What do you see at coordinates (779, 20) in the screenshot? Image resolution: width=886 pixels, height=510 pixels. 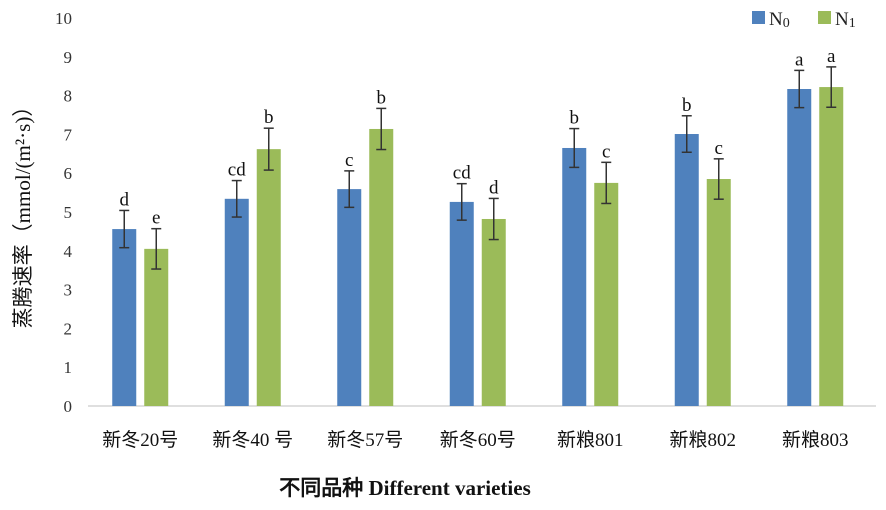 I see `legend-label-N0: N0` at bounding box center [779, 20].